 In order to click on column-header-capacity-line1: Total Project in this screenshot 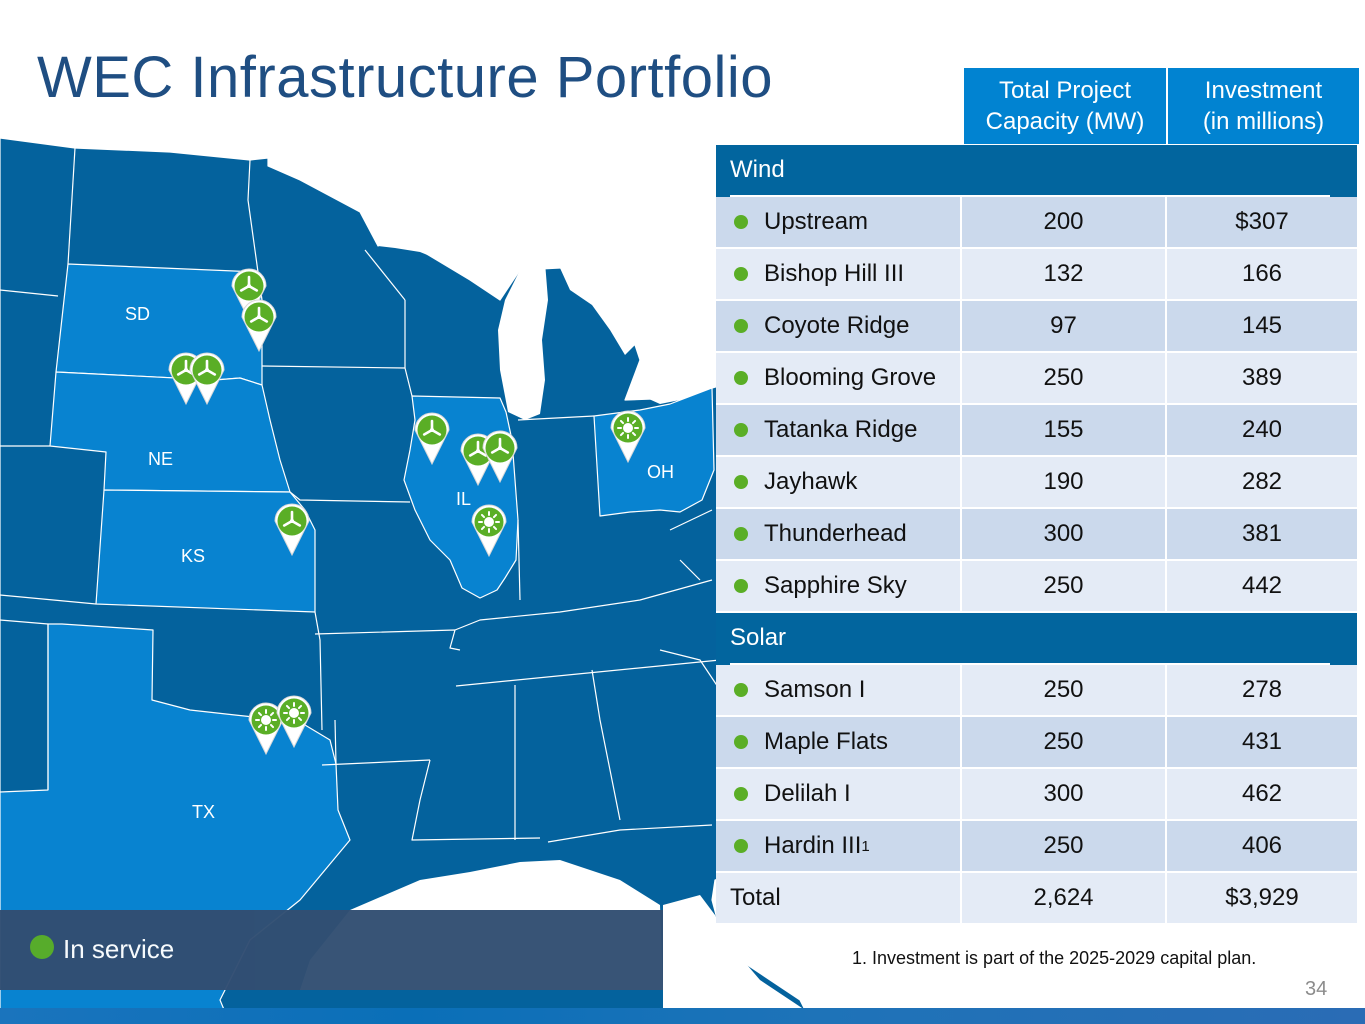, I will do `click(1065, 90)`.